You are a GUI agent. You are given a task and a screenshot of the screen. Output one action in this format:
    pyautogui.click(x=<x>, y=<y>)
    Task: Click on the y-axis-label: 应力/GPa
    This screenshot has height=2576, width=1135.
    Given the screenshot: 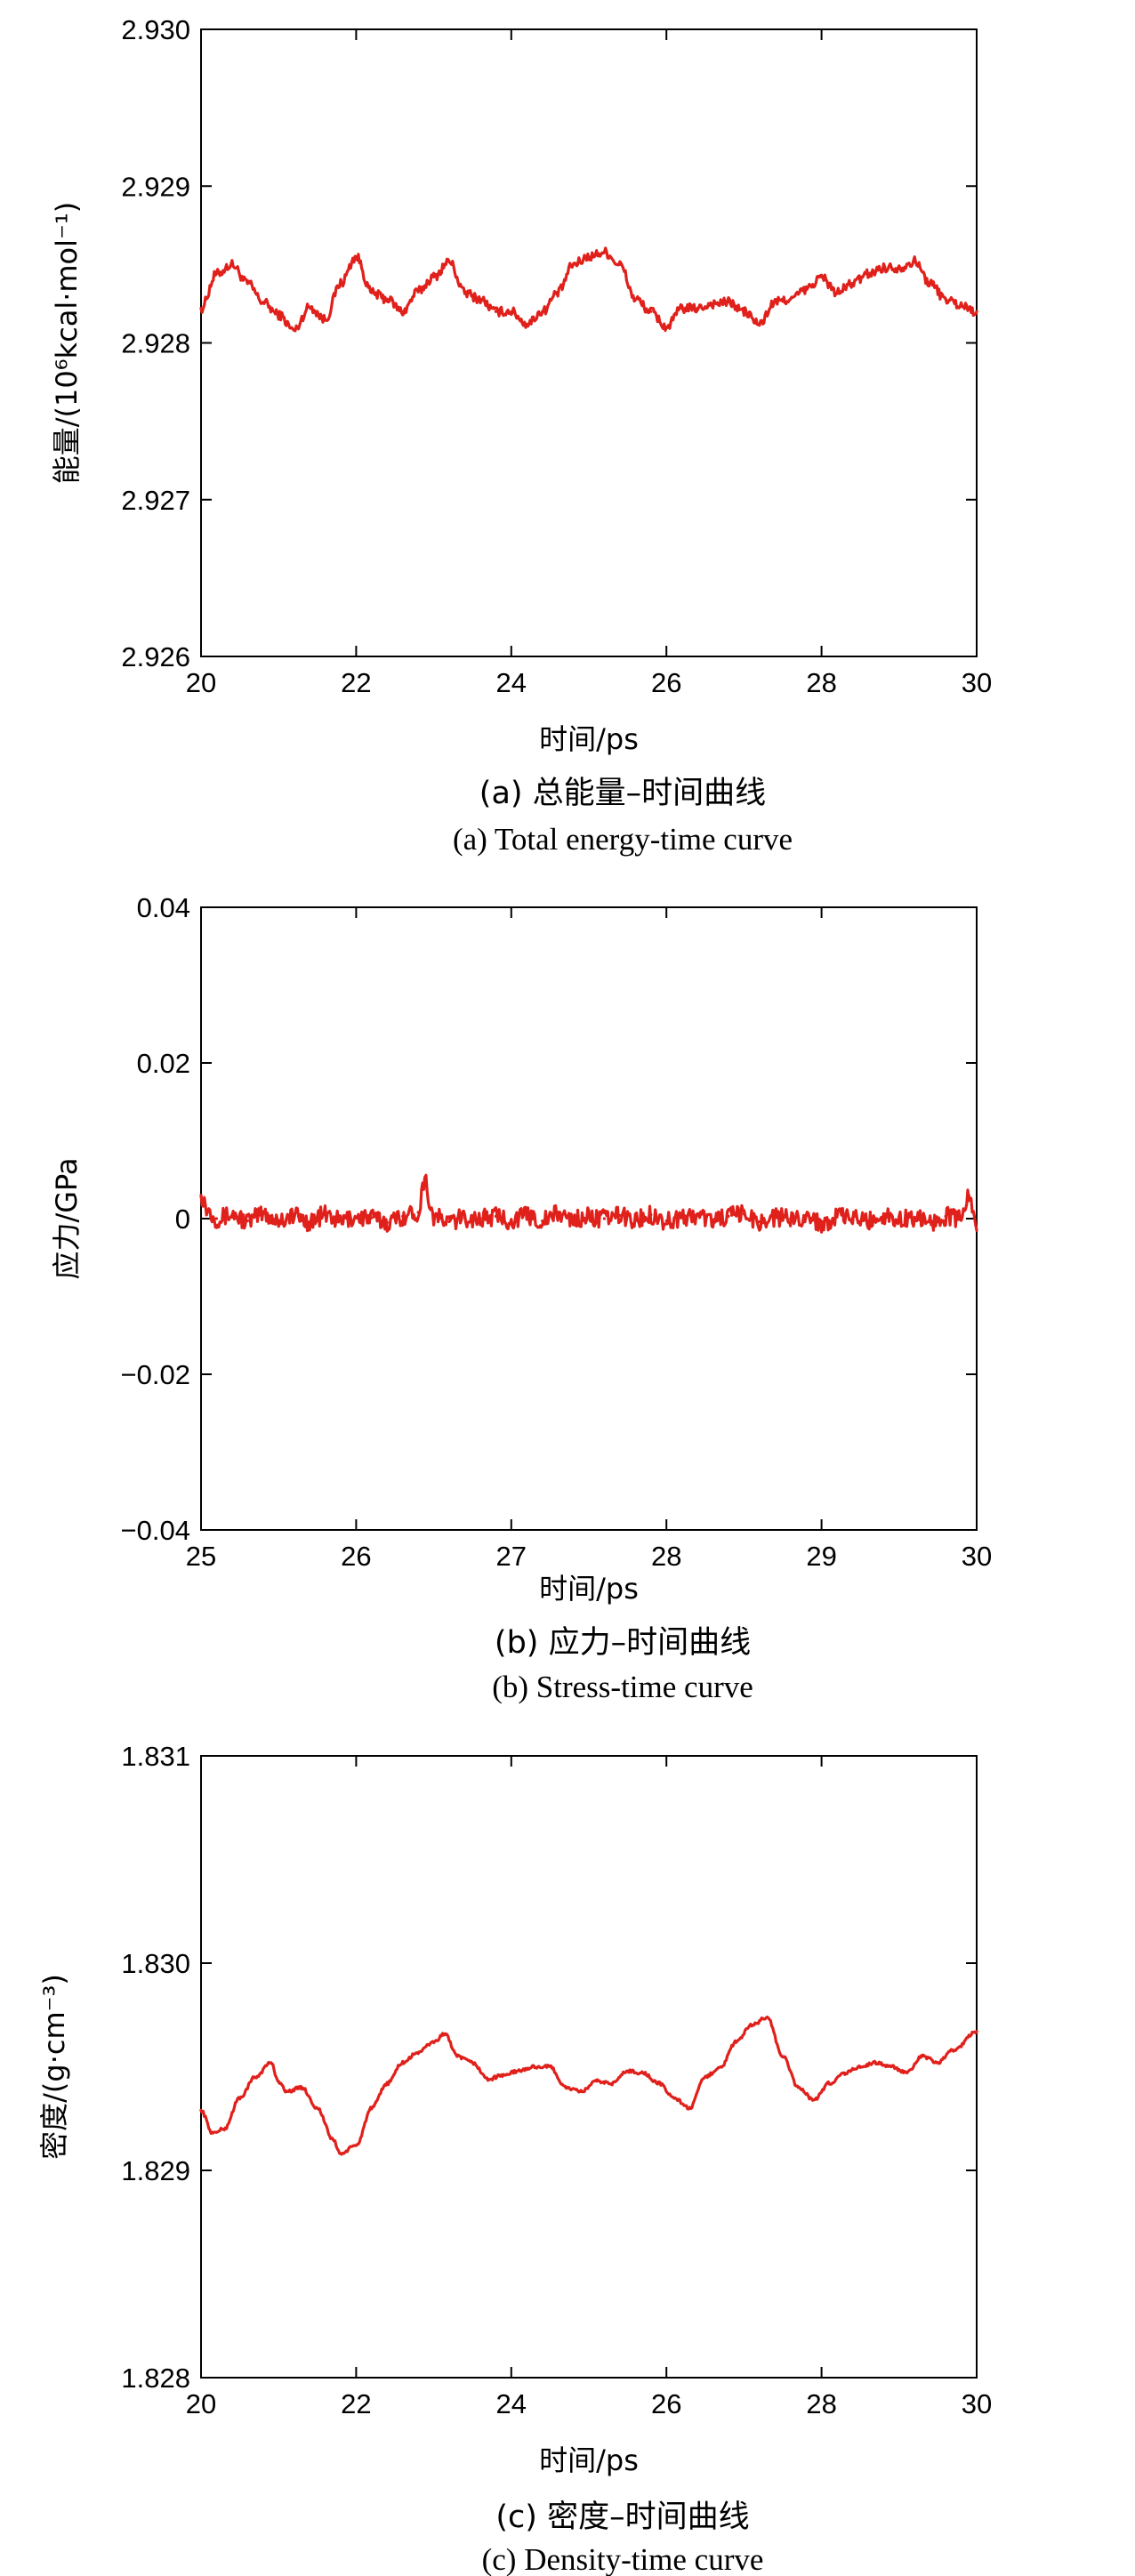 What is the action you would take?
    pyautogui.click(x=67, y=1218)
    